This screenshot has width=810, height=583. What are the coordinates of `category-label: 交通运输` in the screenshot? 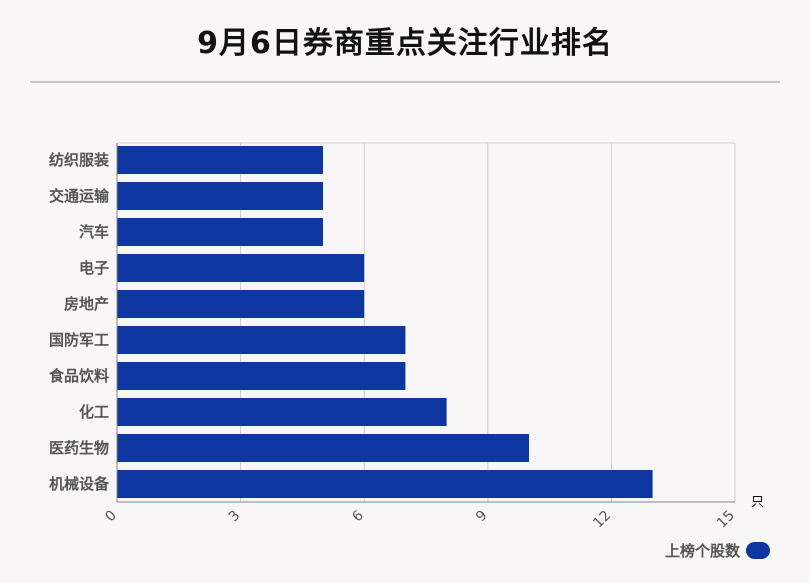 It's located at (79, 196).